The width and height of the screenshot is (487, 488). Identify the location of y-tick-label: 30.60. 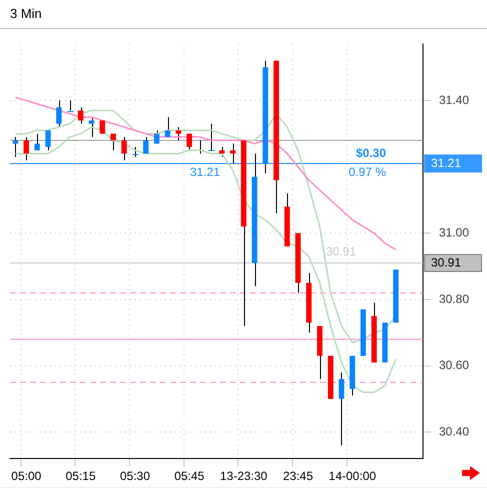
(454, 365).